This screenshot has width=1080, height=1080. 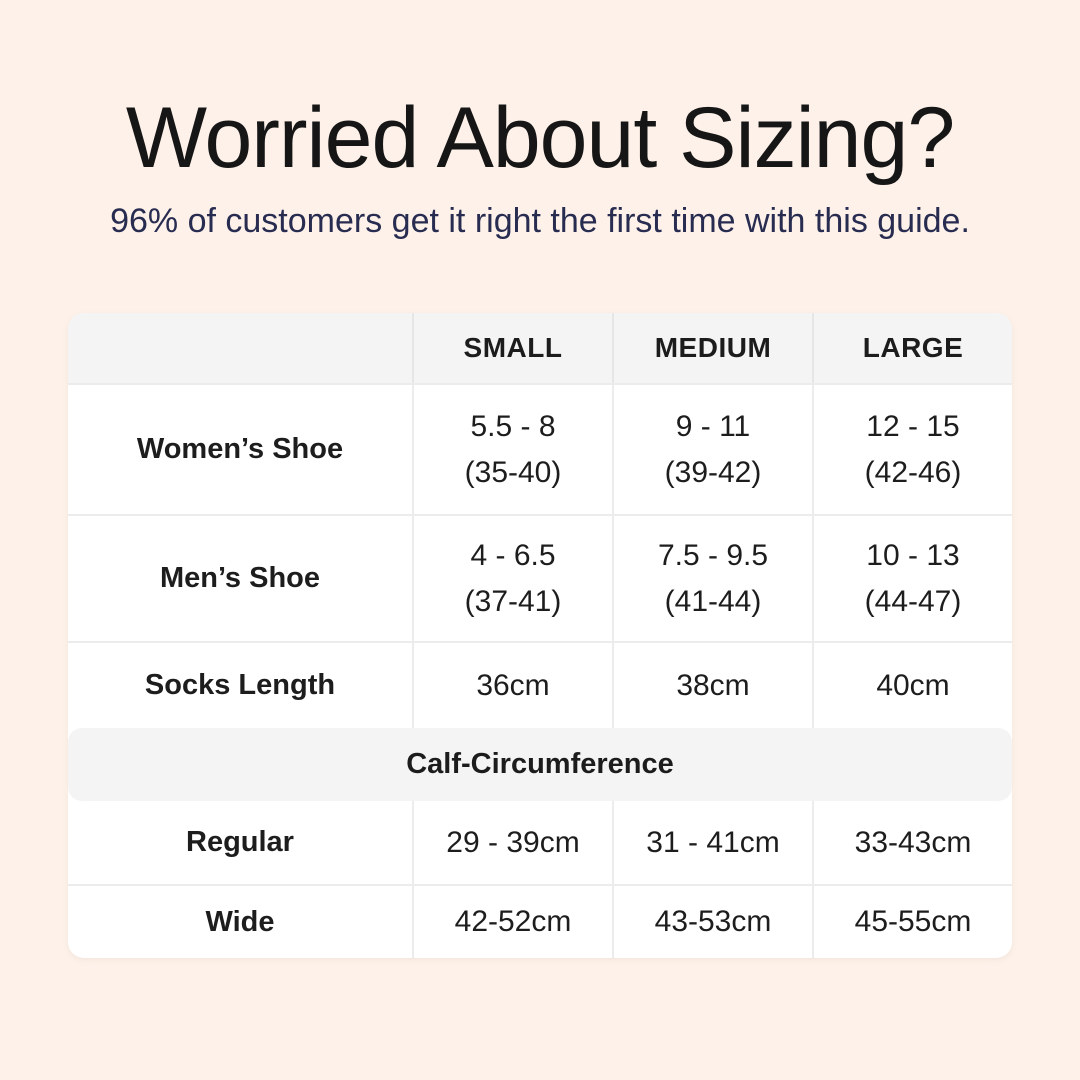 I want to click on table-cell: 31 - 41cm, so click(x=712, y=843).